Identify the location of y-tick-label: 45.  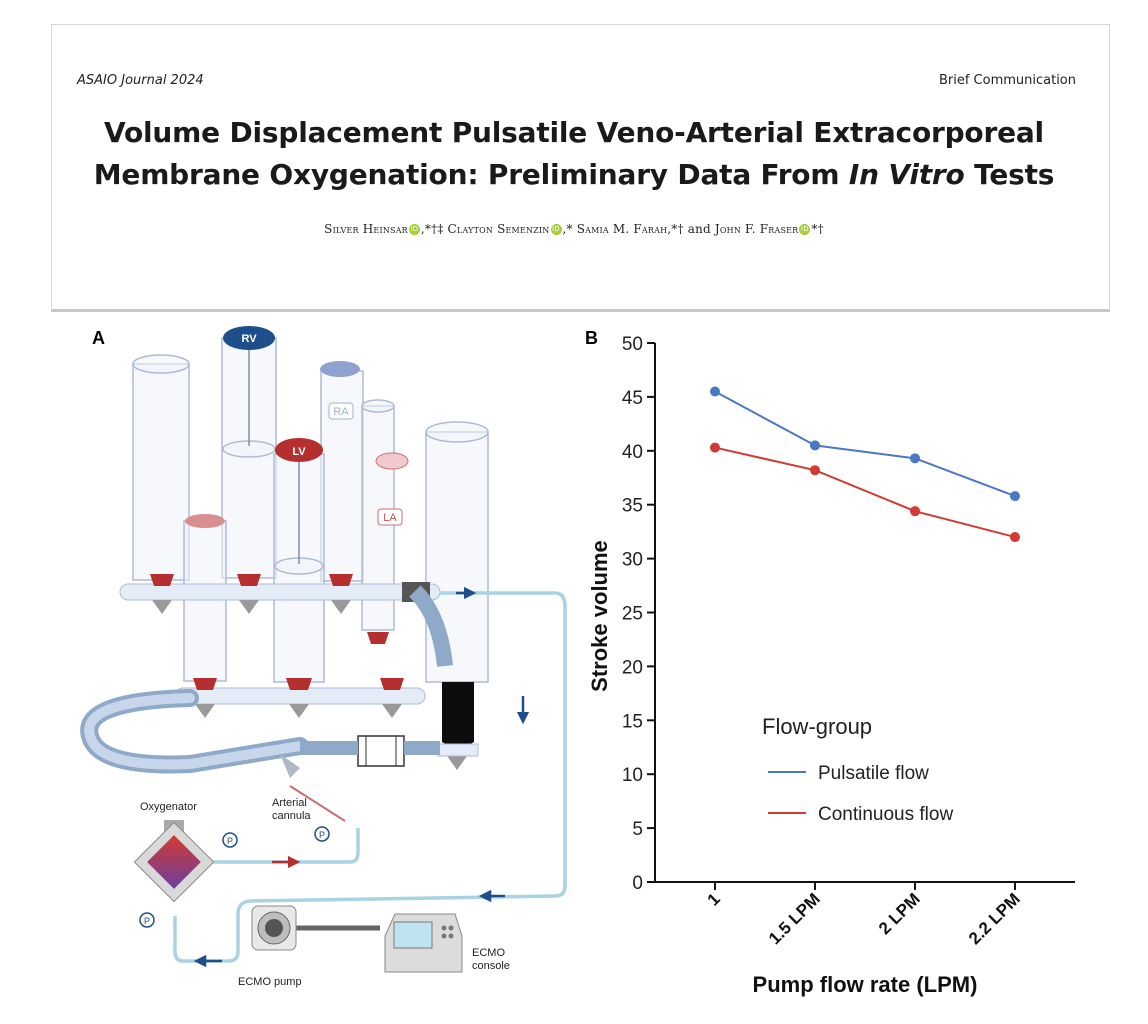
(632, 398).